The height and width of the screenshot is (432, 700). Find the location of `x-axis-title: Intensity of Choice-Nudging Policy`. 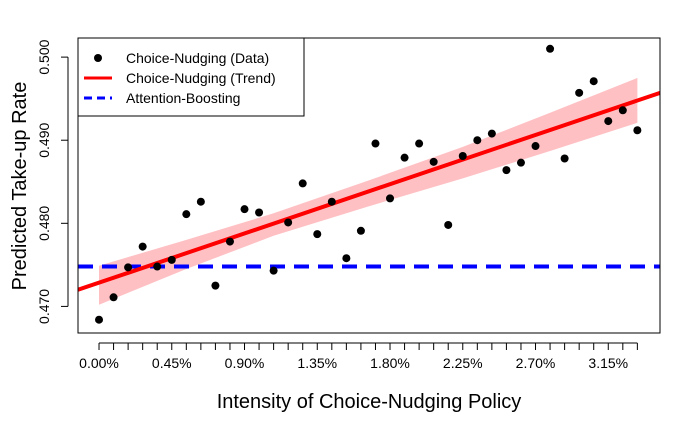

x-axis-title: Intensity of Choice-Nudging Policy is located at coordinates (369, 402).